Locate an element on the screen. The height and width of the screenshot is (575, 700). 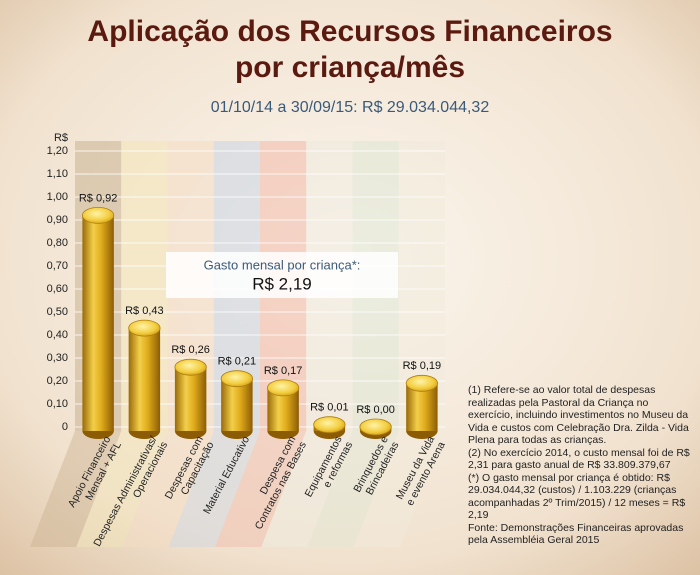
value-label: R$ 0,00 is located at coordinates (375, 410).